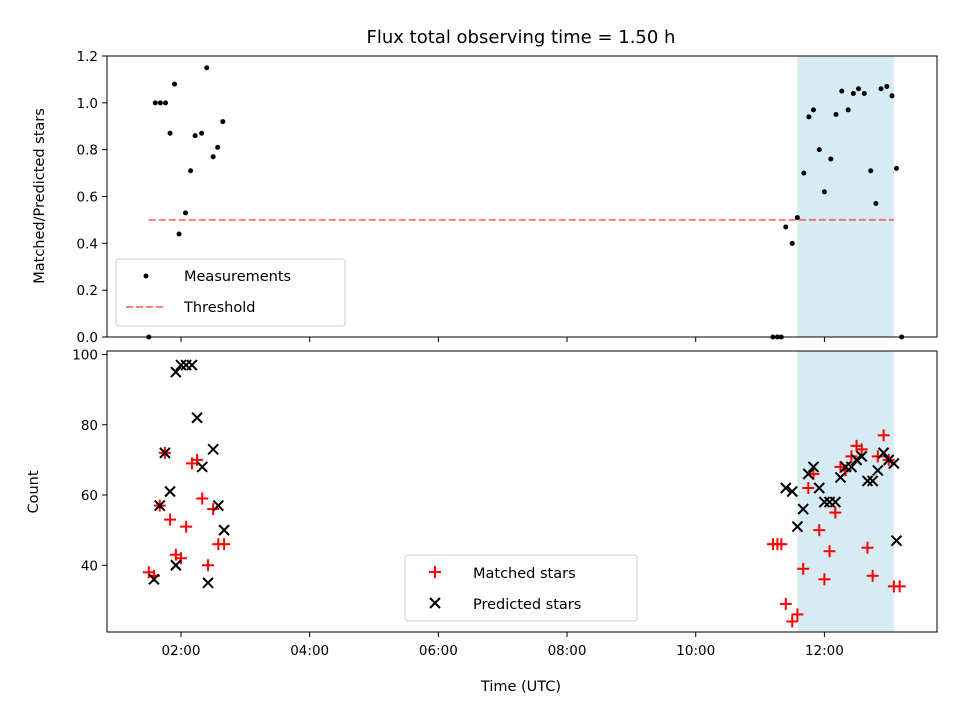 Image resolution: width=960 pixels, height=720 pixels. What do you see at coordinates (237, 277) in the screenshot?
I see `legend-measurements-label: Measurements` at bounding box center [237, 277].